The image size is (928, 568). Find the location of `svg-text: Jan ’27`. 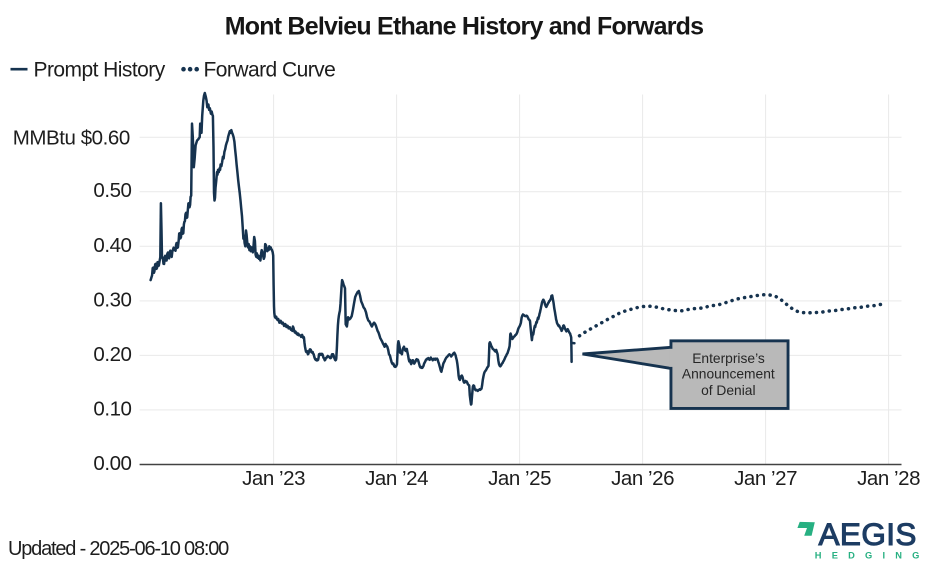

svg-text: Jan ’27 is located at coordinates (765, 478).